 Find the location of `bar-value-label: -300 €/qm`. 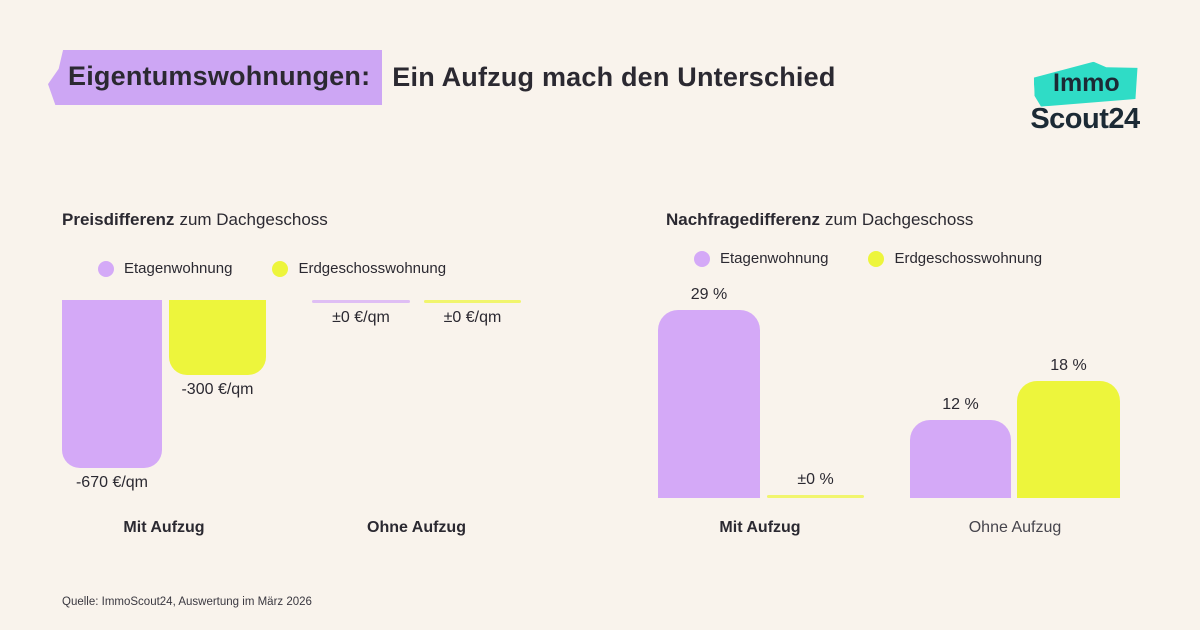

bar-value-label: -300 €/qm is located at coordinates (217, 389).